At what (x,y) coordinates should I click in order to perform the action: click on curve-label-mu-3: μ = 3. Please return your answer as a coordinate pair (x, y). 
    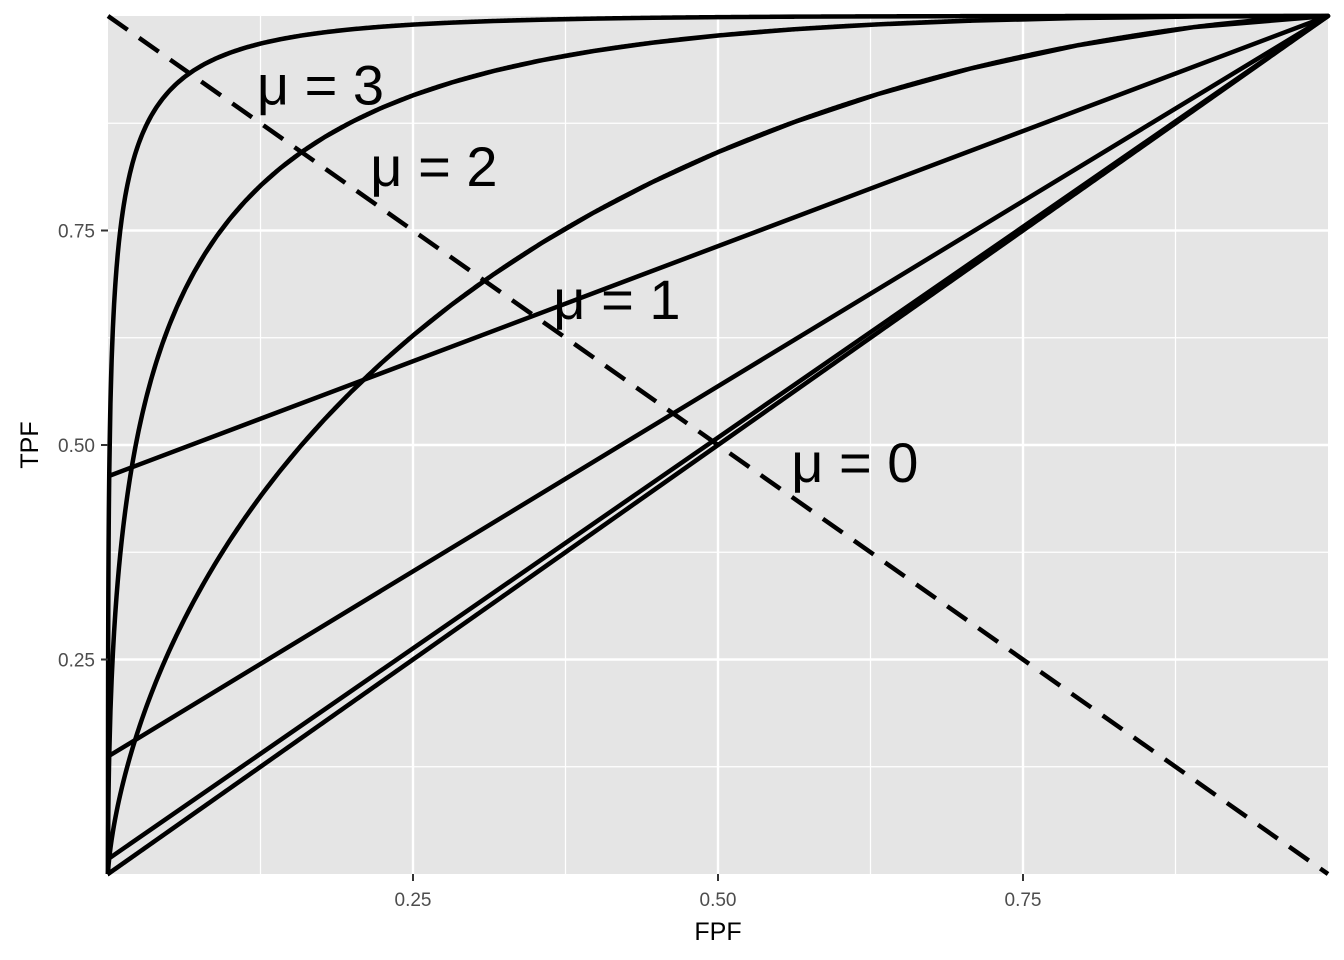
    Looking at the image, I should click on (320, 85).